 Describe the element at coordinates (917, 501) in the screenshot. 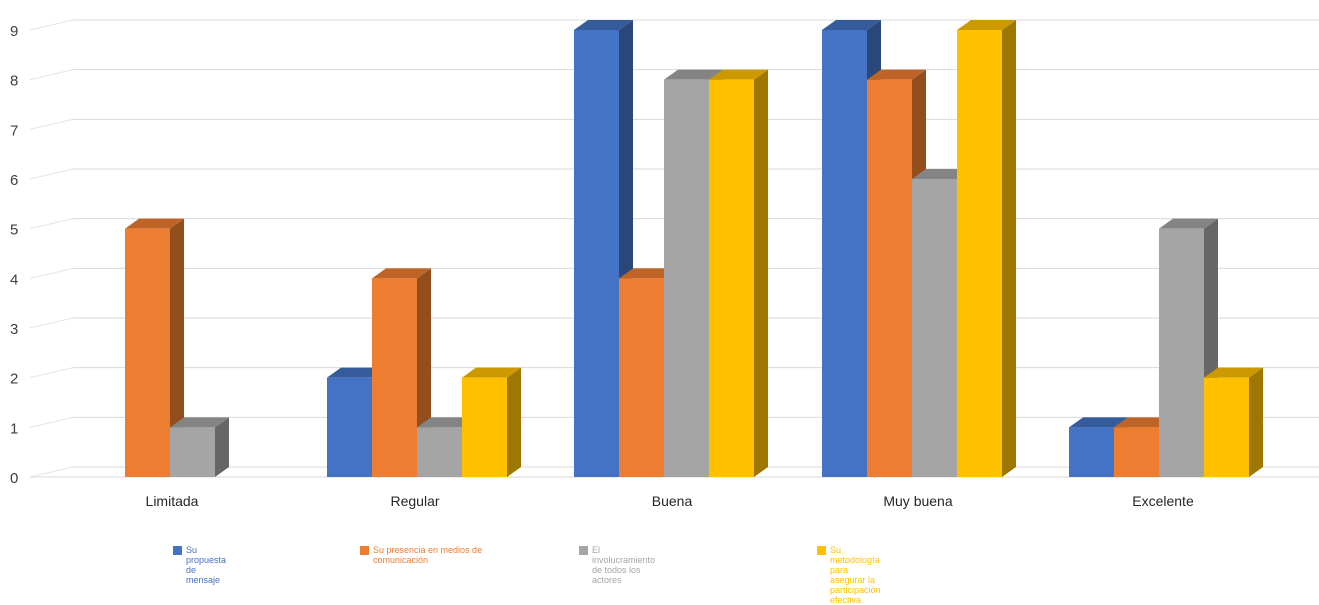

I see `x-tick-label: Muy buena` at that location.